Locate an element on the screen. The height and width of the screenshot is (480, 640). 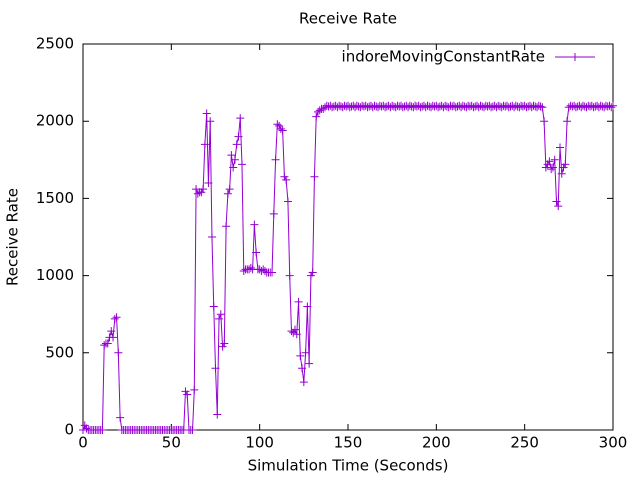
legend-label: indoreMovingConstantRate is located at coordinates (443, 57).